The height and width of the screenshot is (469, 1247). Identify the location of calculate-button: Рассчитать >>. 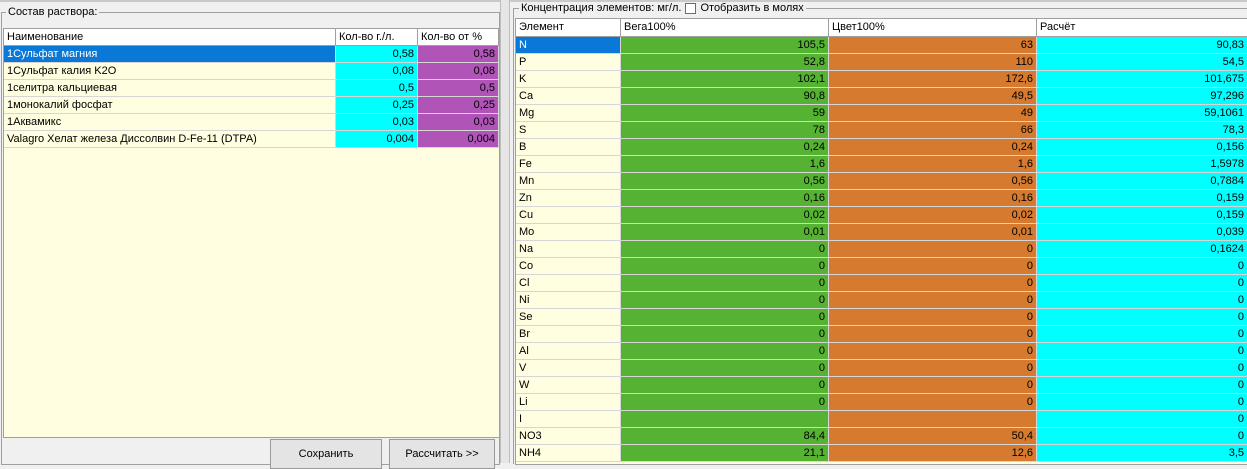
(442, 454).